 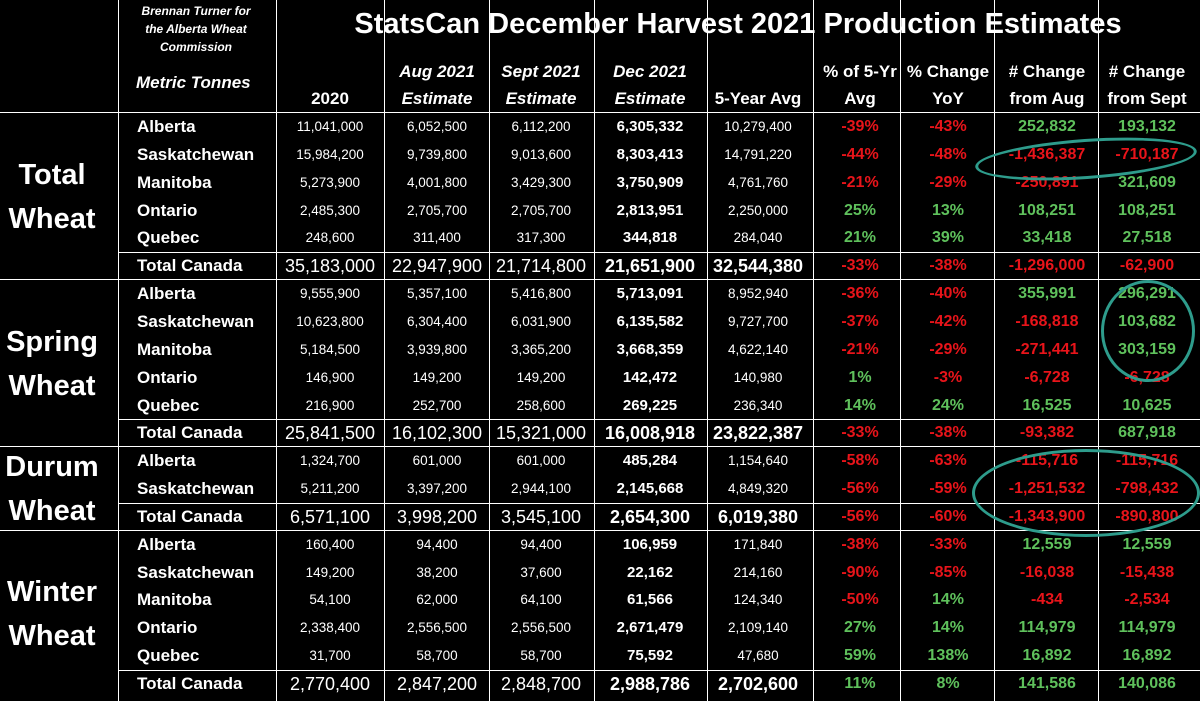 I want to click on cell-dec: 16,008,918, so click(x=650, y=433).